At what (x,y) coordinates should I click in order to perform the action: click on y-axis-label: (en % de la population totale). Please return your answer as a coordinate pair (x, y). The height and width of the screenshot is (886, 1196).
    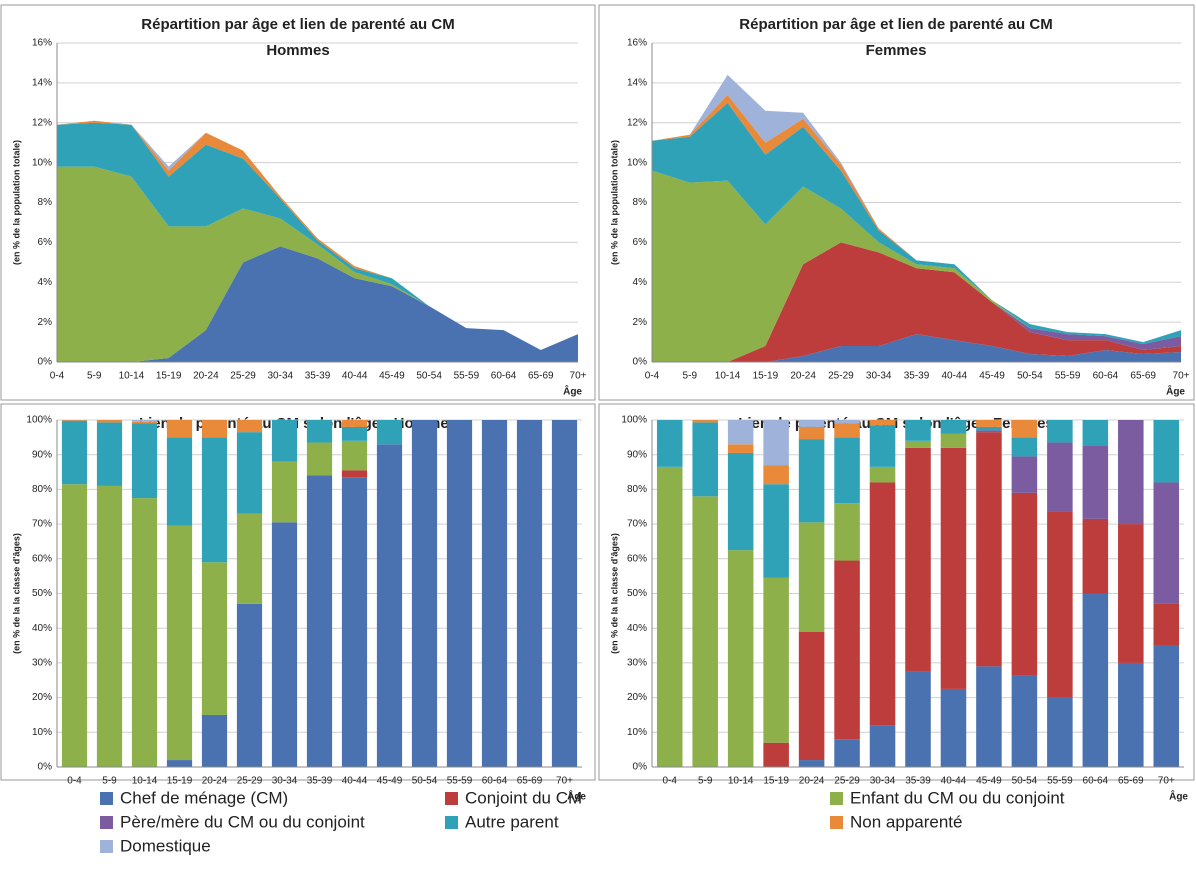
    Looking at the image, I should click on (16, 202).